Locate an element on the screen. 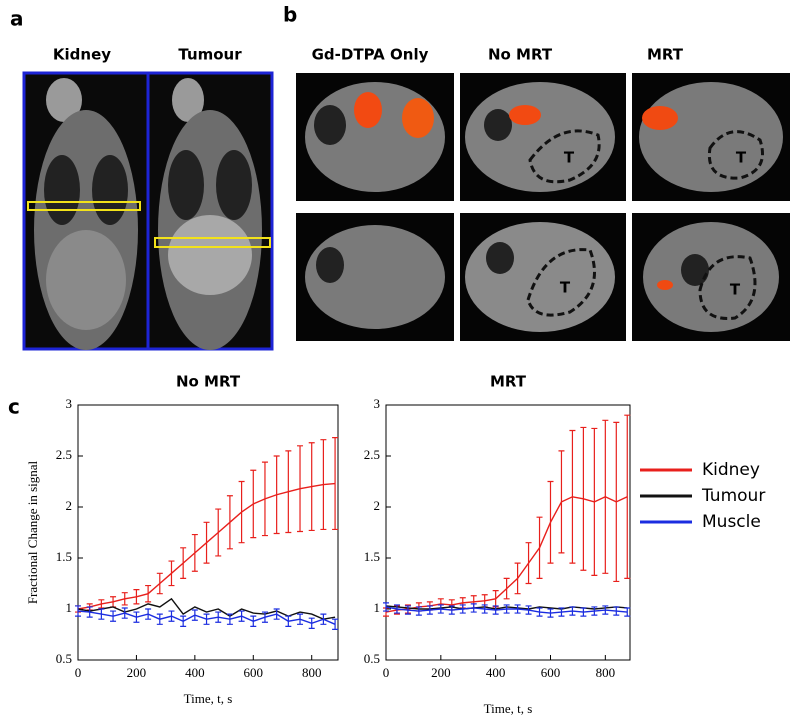 The height and width of the screenshot is (723, 800). legend-label: Tumour is located at coordinates (733, 496).